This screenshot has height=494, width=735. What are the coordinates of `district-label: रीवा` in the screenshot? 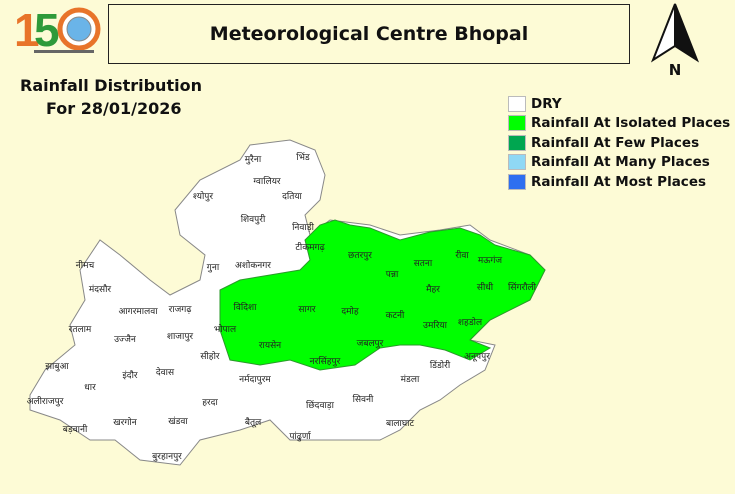 It's located at (462, 255).